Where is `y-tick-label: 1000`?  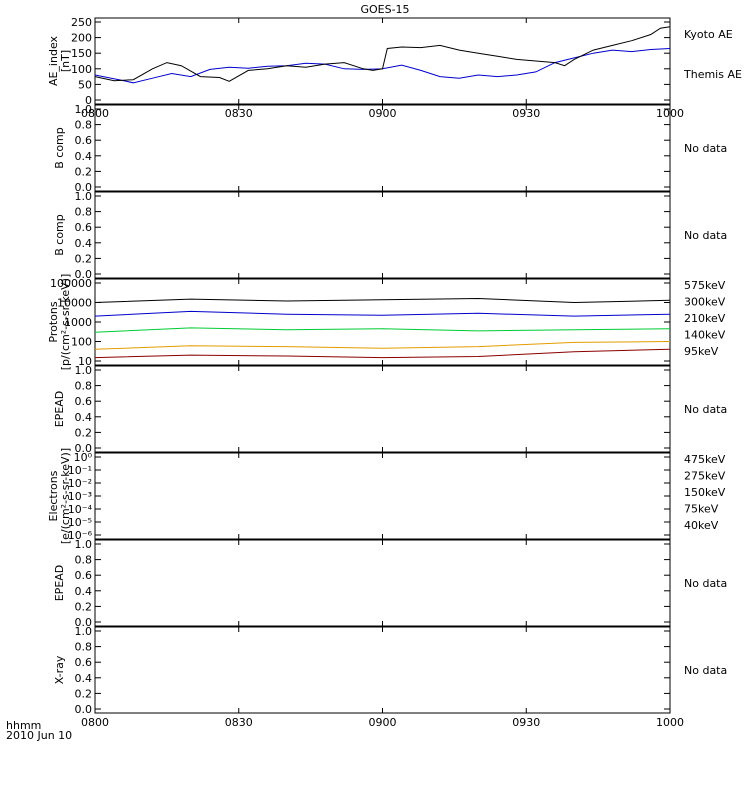
y-tick-label: 1000 is located at coordinates (78, 322).